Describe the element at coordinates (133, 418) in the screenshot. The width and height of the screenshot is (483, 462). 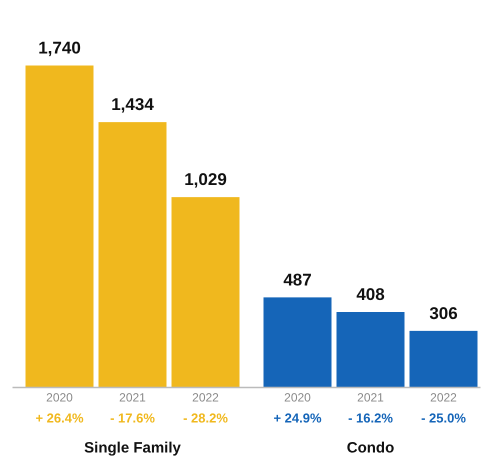
I see `text: - 17.6%` at that location.